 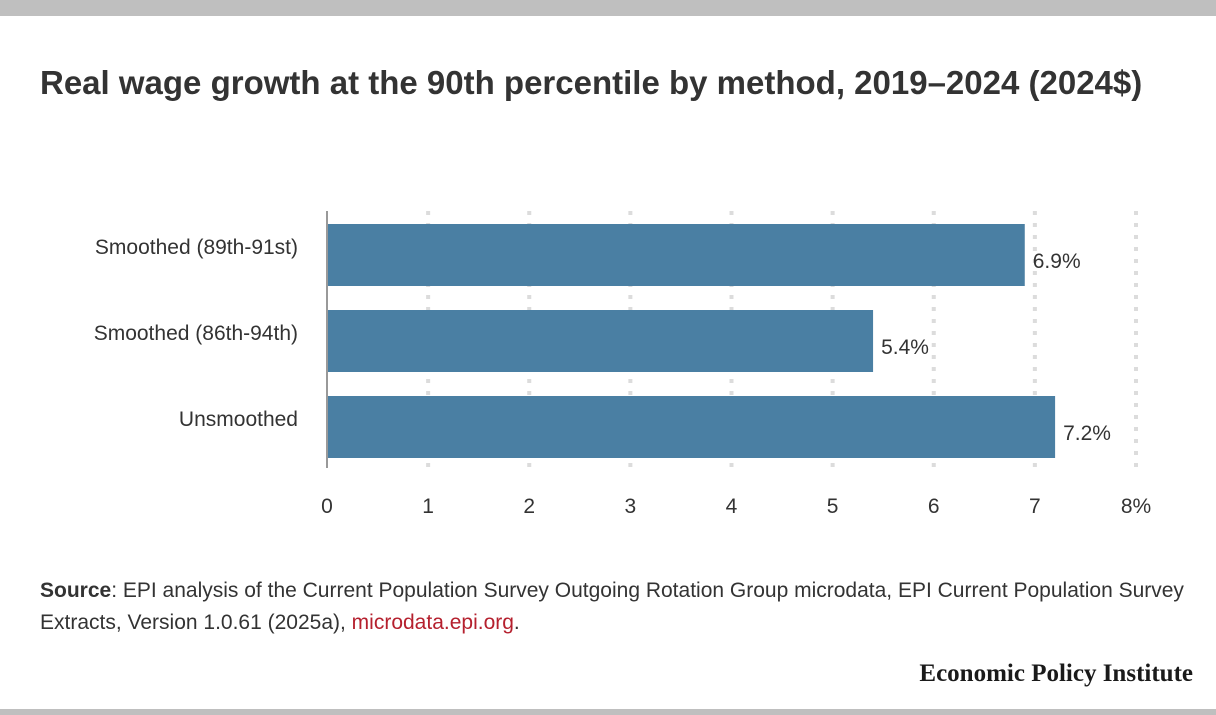 I want to click on x-tick-label: 6, so click(x=934, y=506).